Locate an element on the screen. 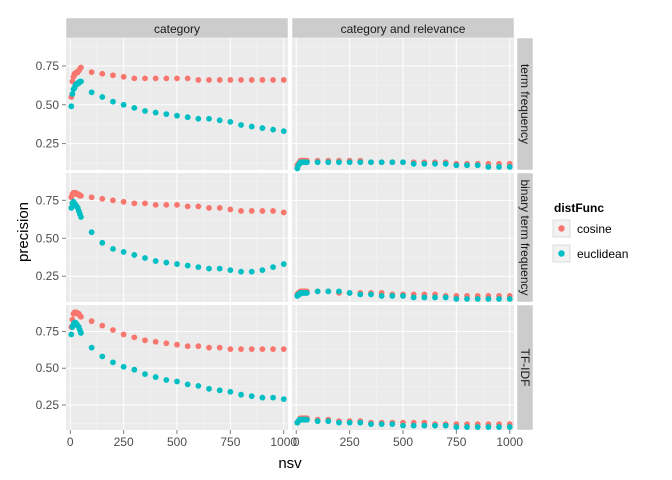 This screenshot has width=672, height=480. legend-label-cosine: cosine is located at coordinates (594, 229).